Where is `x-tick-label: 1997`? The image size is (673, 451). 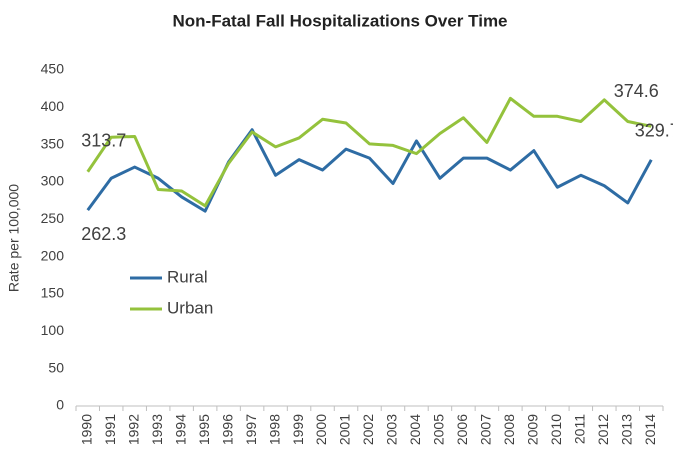
x-tick-label: 1997 is located at coordinates (251, 429).